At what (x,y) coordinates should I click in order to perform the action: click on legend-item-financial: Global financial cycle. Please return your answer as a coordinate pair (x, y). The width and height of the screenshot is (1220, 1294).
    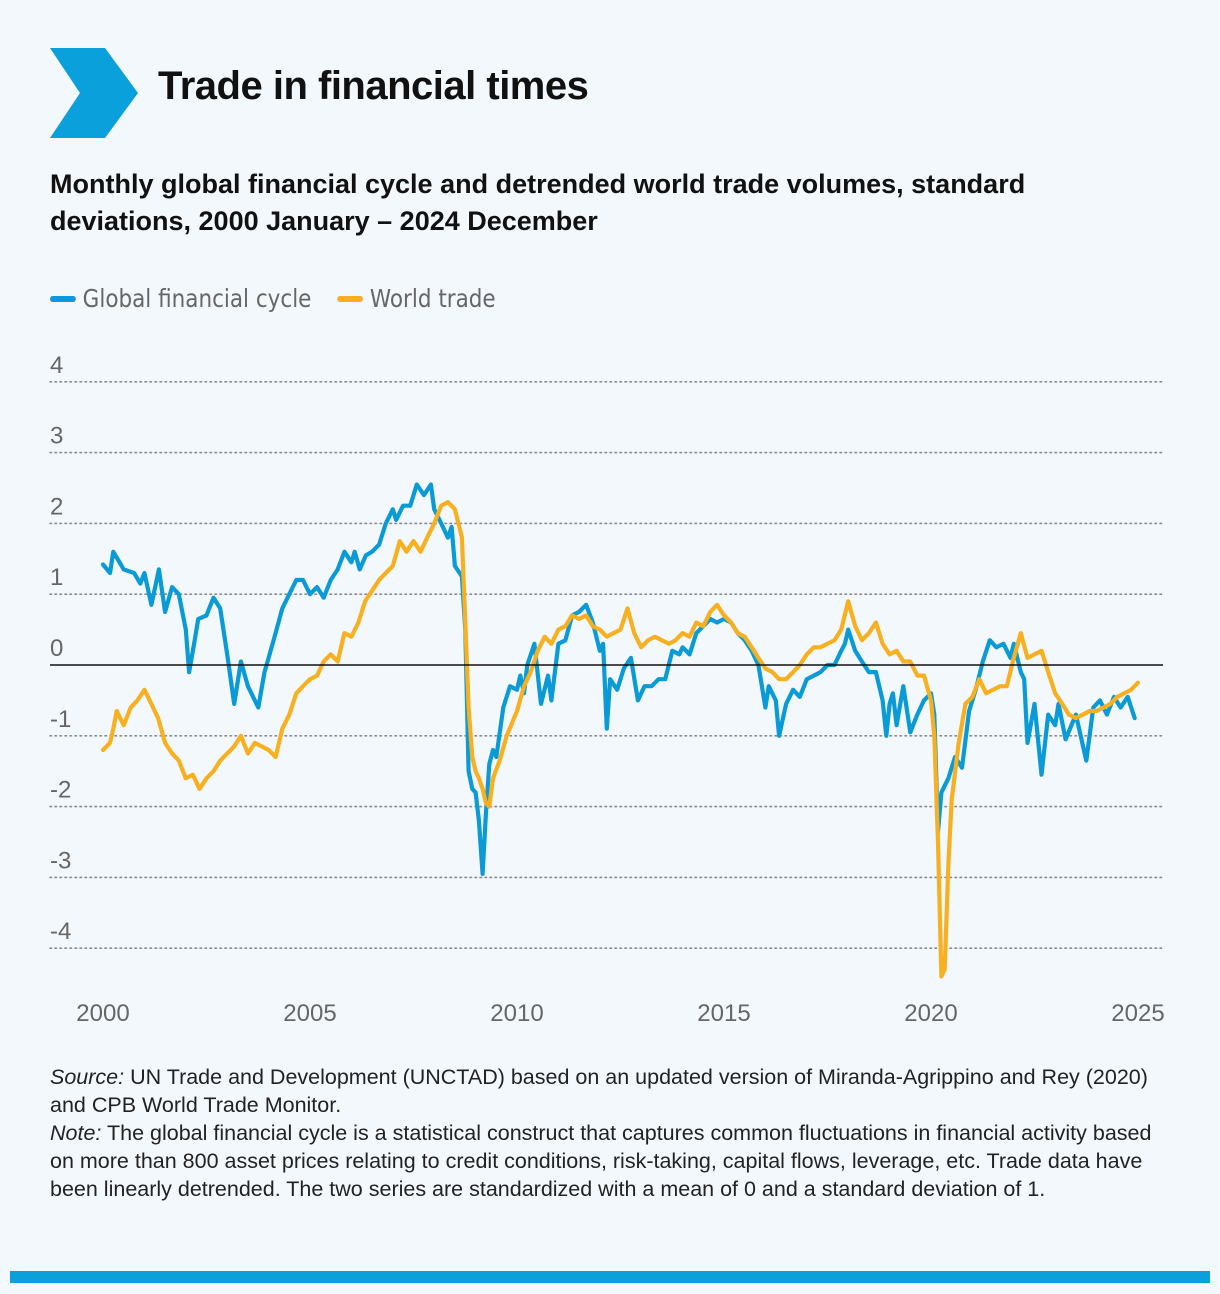
    Looking at the image, I should click on (180, 298).